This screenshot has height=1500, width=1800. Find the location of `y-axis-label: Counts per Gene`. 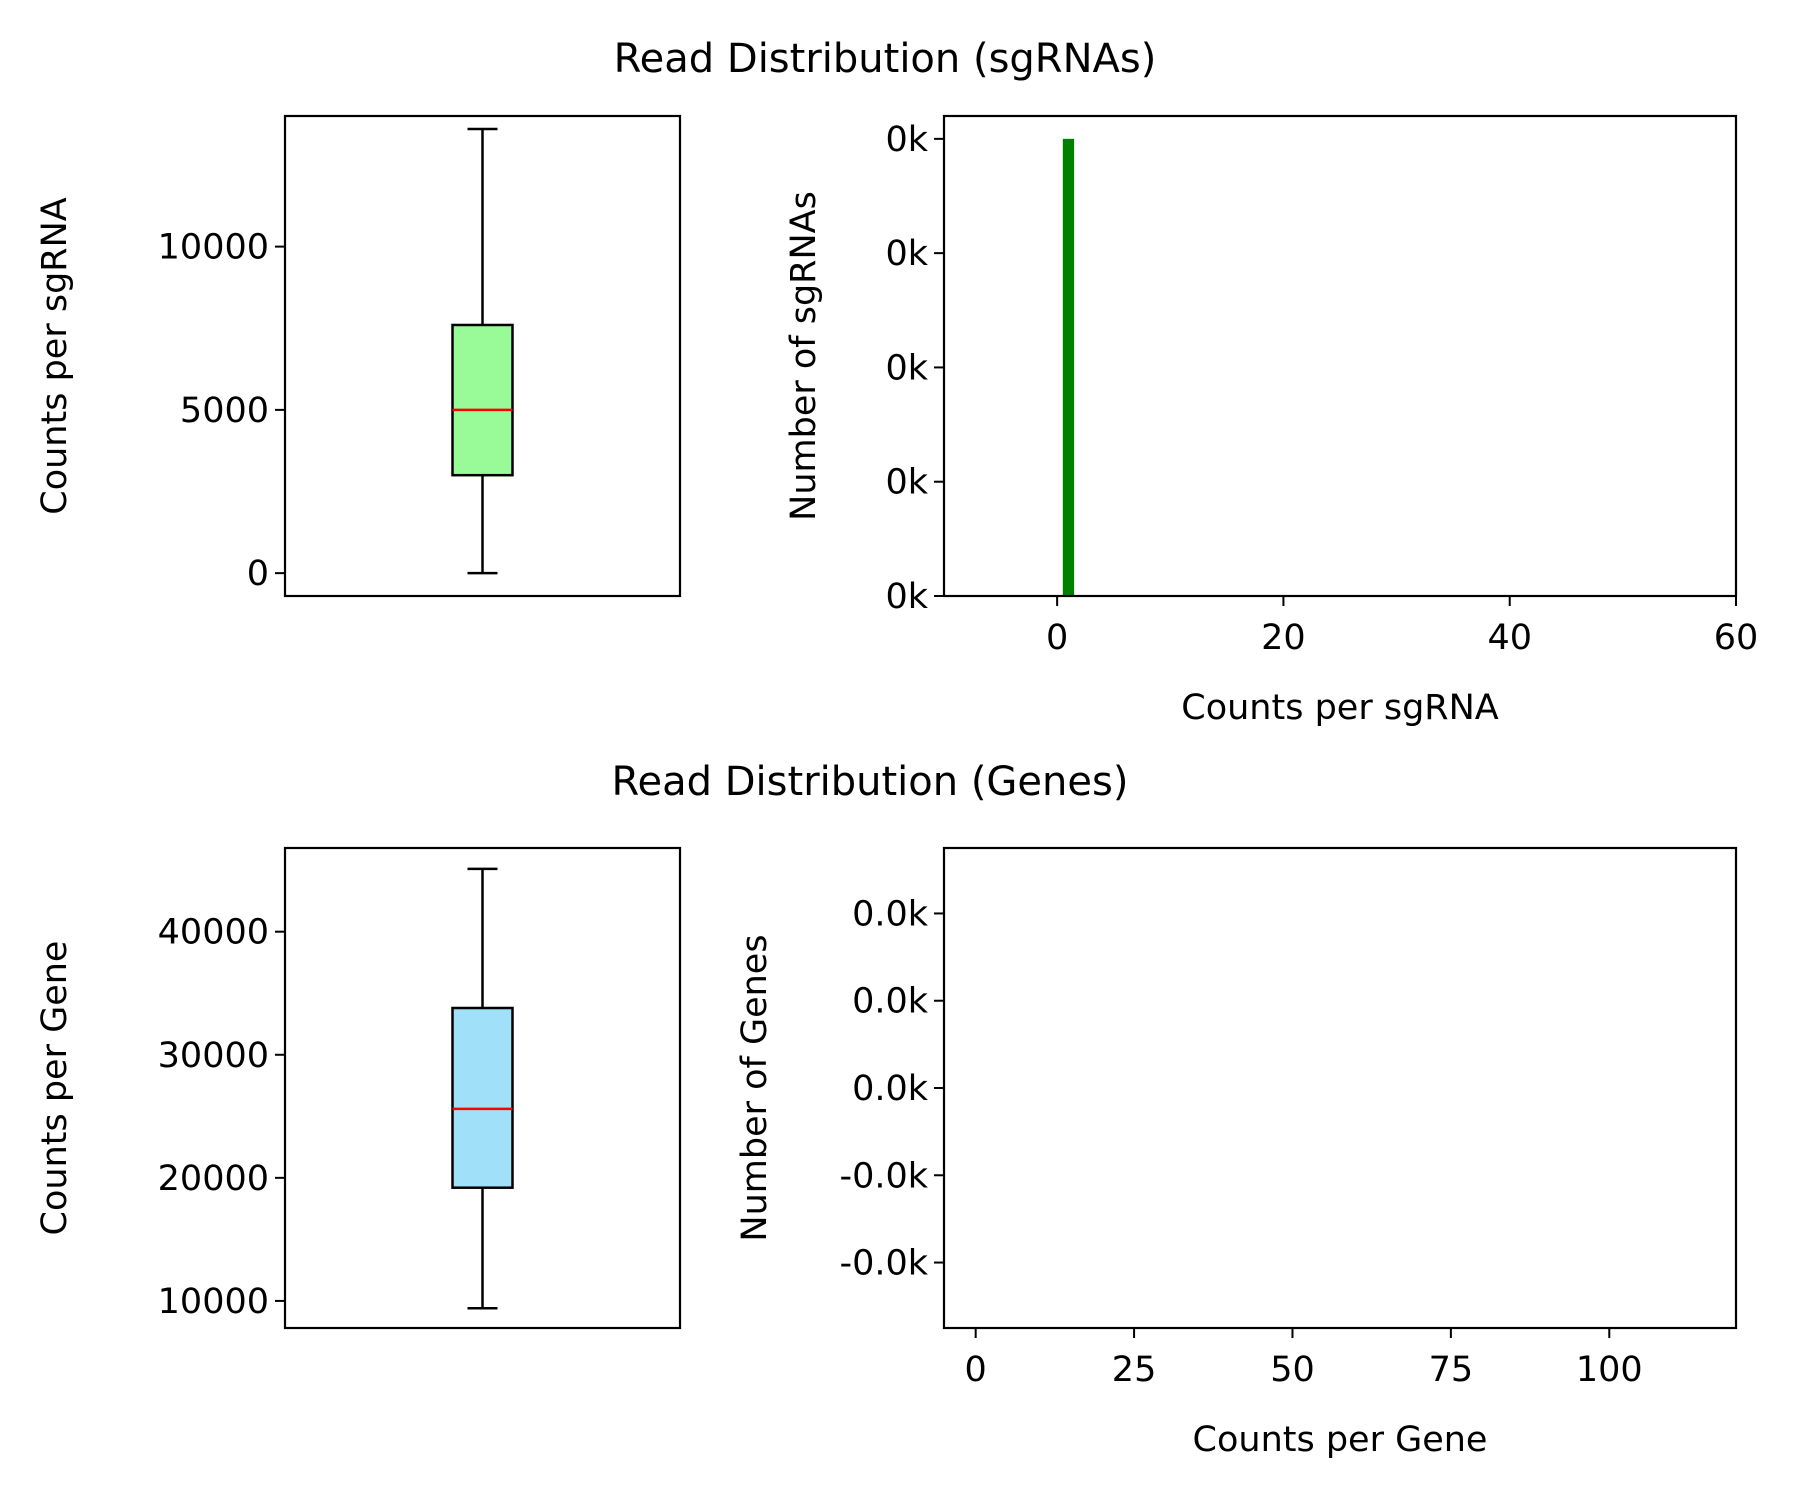

y-axis-label: Counts per Gene is located at coordinates (55, 1088).